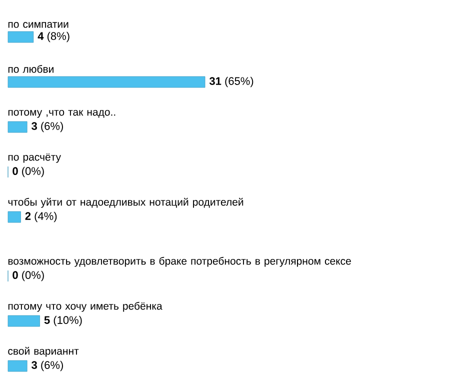 The image size is (450, 391). Describe the element at coordinates (126, 203) in the screenshot. I see `y-tick-label: чтобы уйти от надоедливых нотаций родителей` at that location.